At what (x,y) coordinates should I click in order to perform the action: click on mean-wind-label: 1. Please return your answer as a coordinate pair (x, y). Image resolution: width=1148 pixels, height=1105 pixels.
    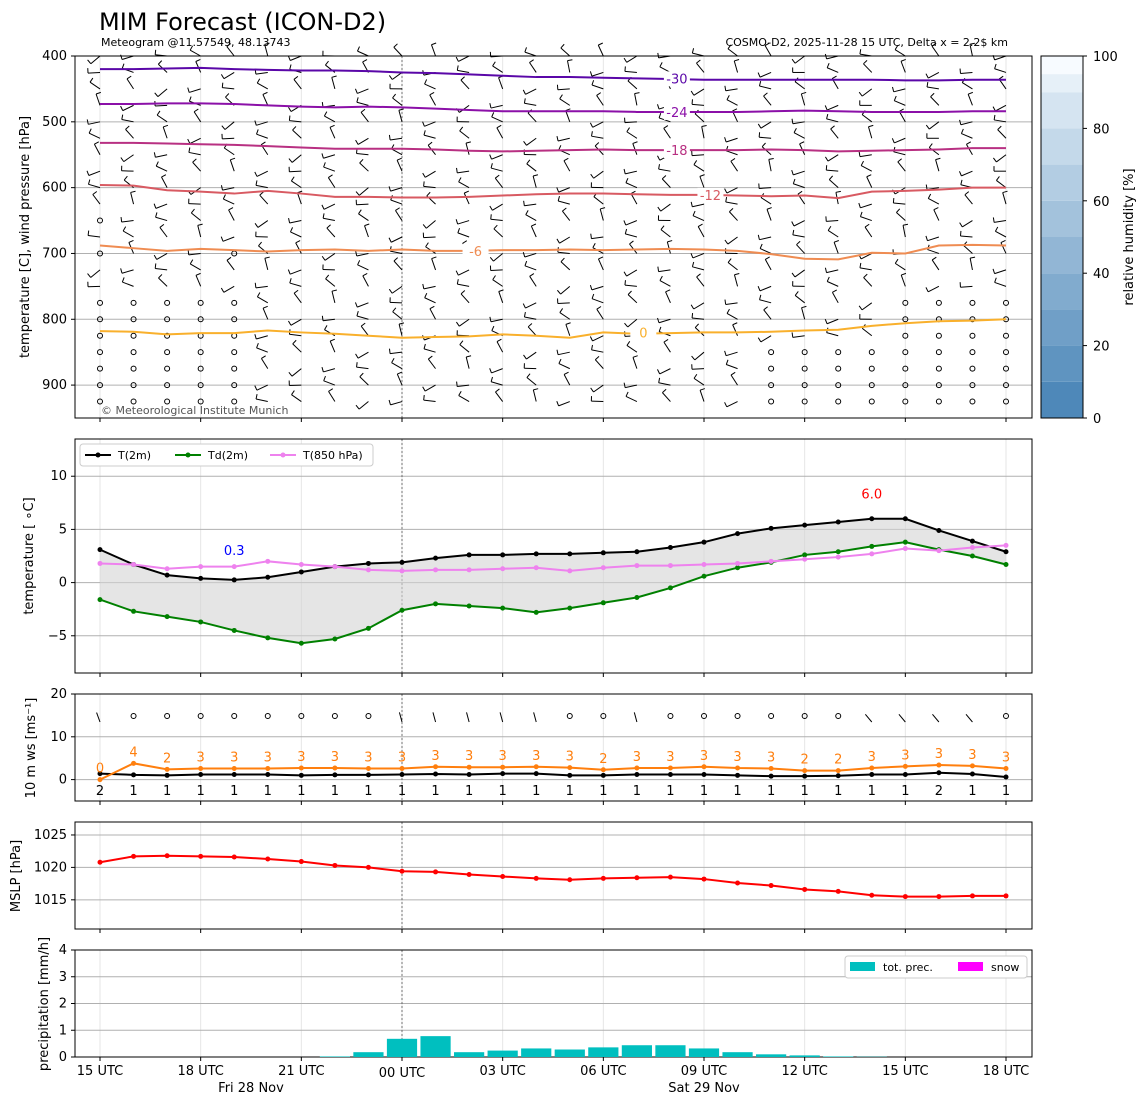
    Looking at the image, I should click on (335, 791).